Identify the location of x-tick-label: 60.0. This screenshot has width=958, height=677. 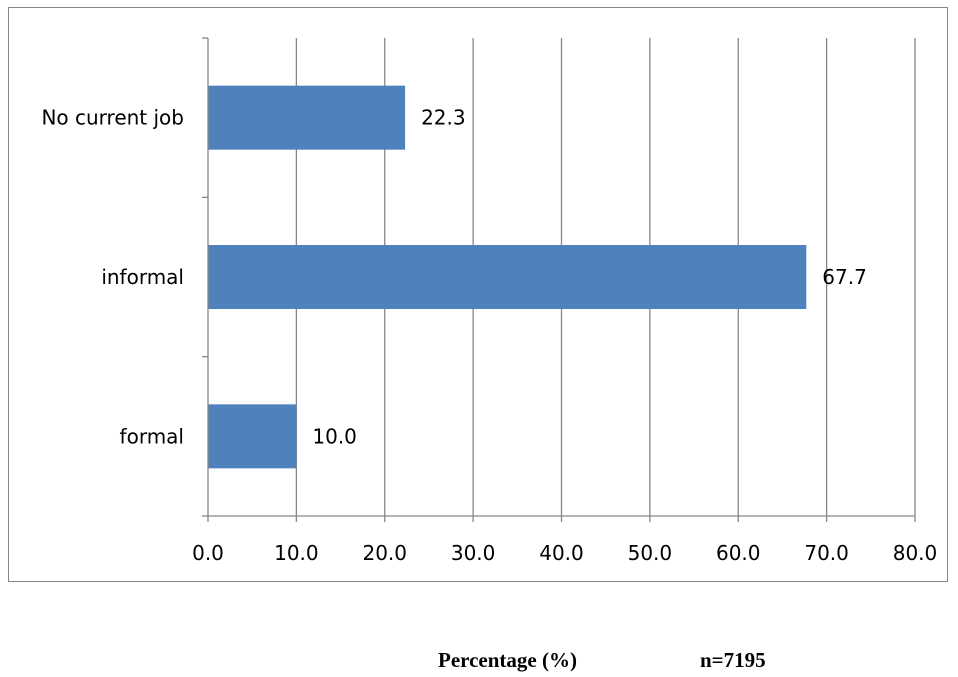
(738, 553).